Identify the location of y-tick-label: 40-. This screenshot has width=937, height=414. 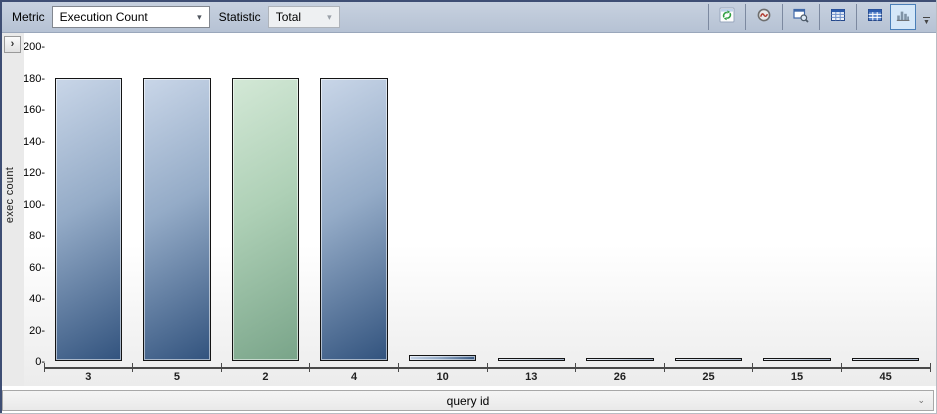
(37, 299).